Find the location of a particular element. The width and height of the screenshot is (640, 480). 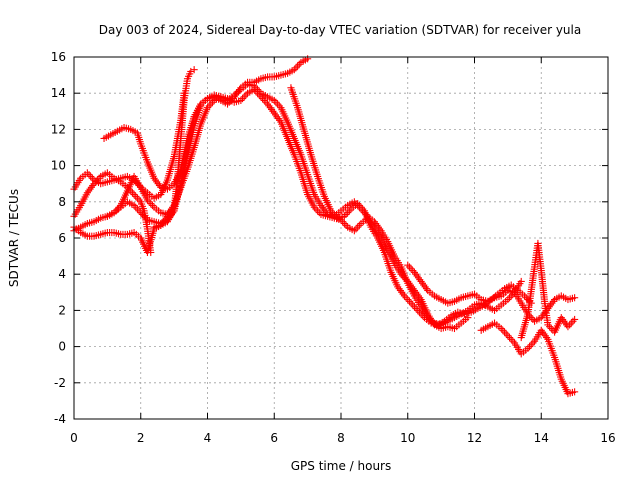

y-tick-label: 6 is located at coordinates (62, 238).